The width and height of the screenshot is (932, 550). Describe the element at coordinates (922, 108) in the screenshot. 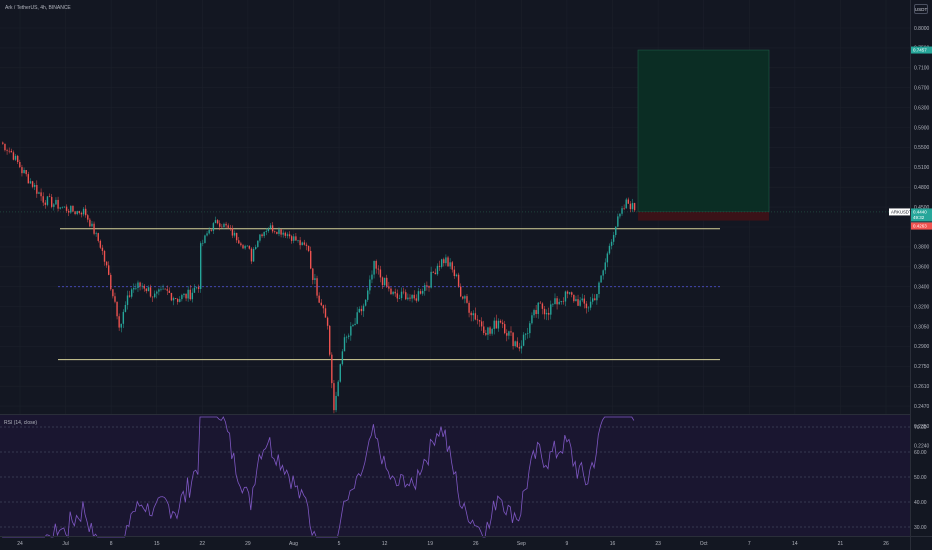

I see `price-tick-label: 0.6300` at that location.